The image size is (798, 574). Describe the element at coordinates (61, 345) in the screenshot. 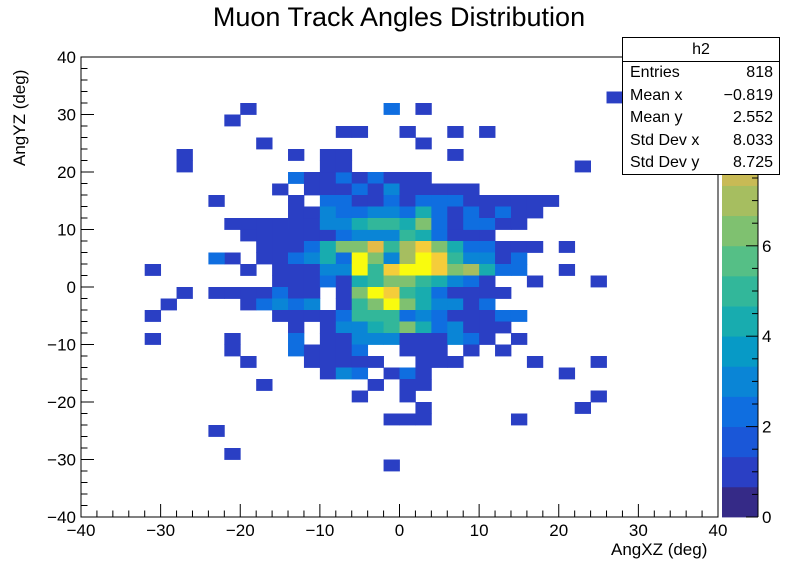

I see `y-tick-label: −10` at that location.